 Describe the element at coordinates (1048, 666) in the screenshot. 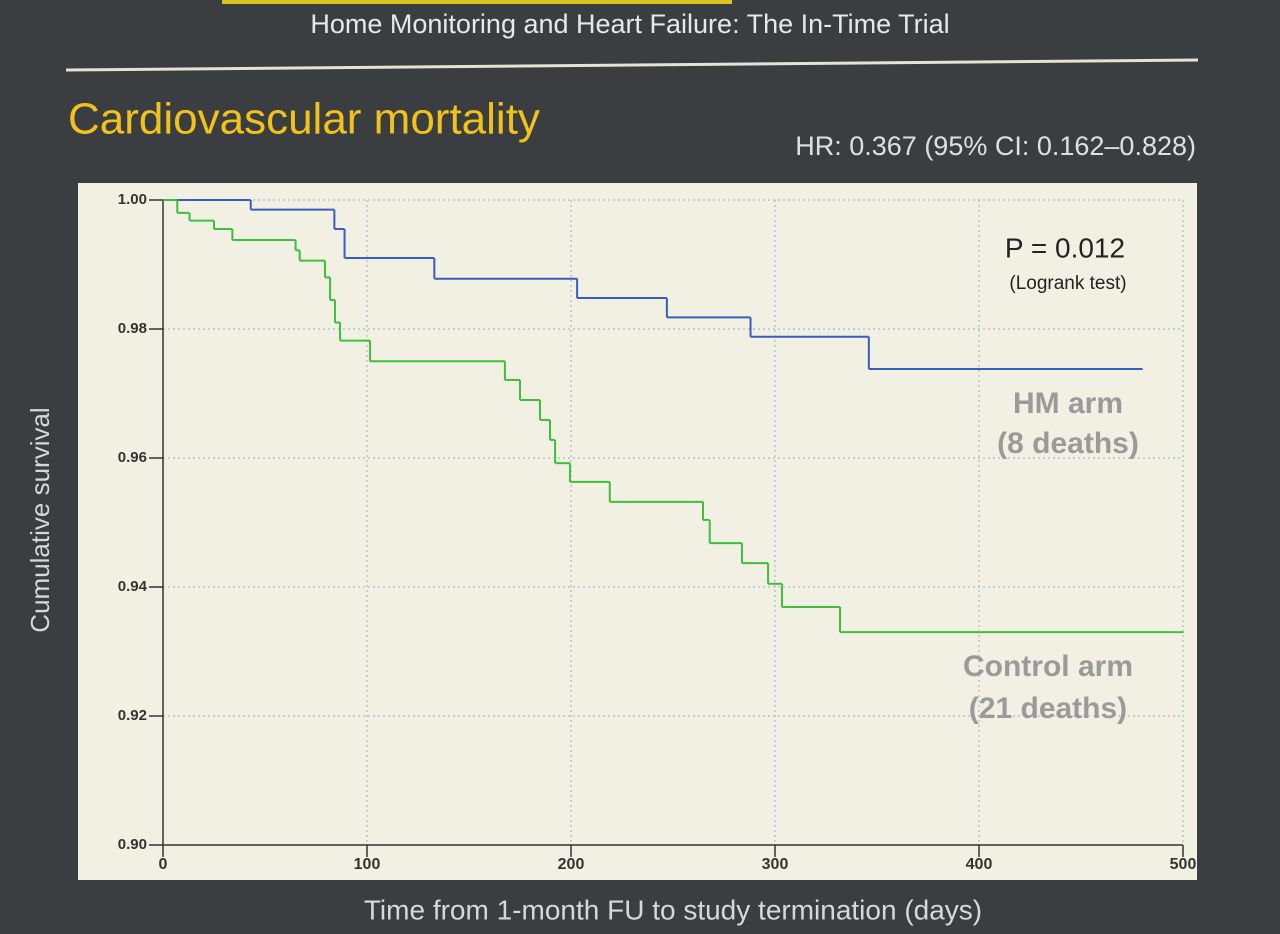

I see `legend-label: Control arm` at that location.